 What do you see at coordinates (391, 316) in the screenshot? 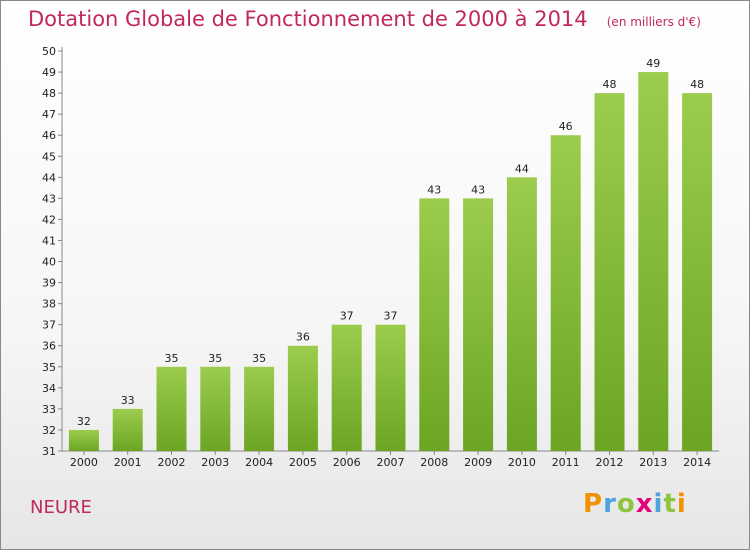
I see `data-label-2007: 37` at bounding box center [391, 316].